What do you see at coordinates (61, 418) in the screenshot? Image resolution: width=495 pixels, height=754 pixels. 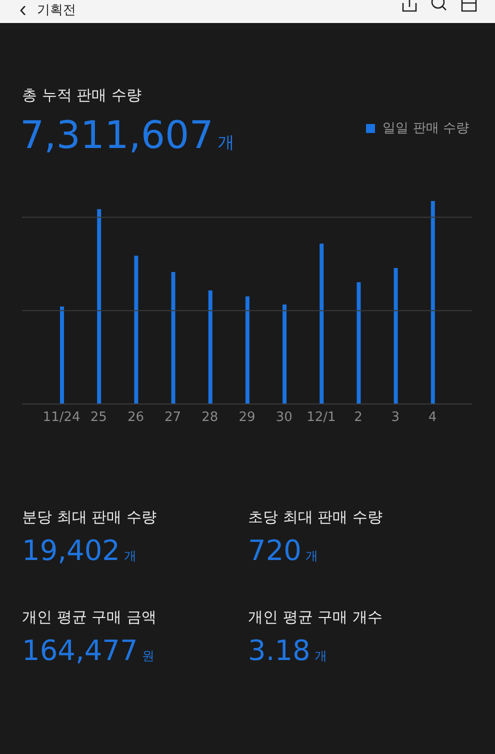 I see `x-tick-label: 11/24` at bounding box center [61, 418].